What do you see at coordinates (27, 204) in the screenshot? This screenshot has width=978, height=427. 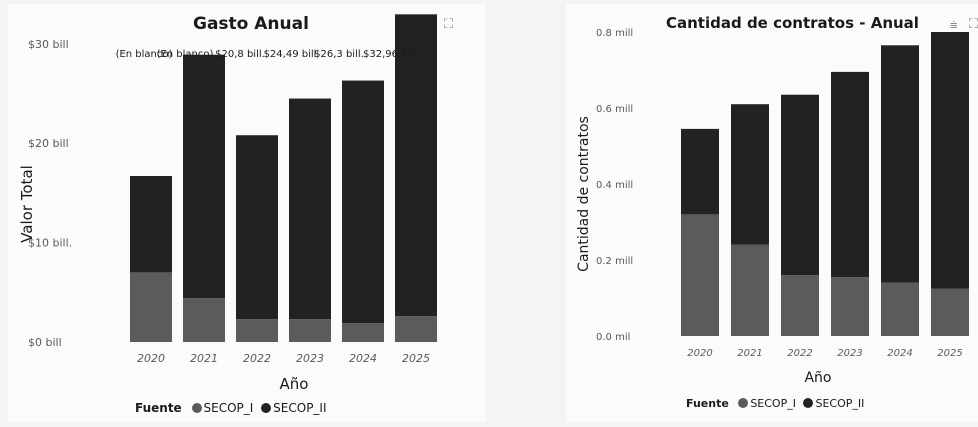 I see `y-axis-title: Valor Total` at bounding box center [27, 204].